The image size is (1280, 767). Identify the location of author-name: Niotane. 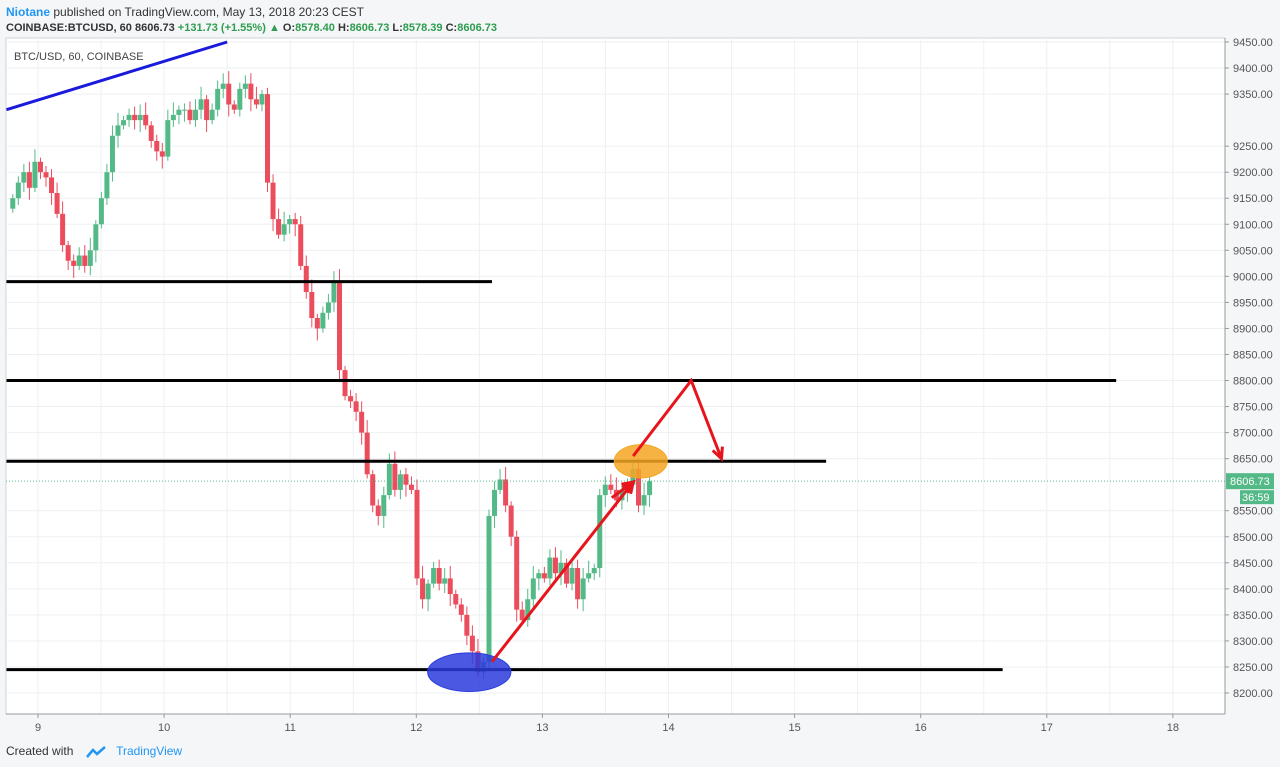
(28, 12).